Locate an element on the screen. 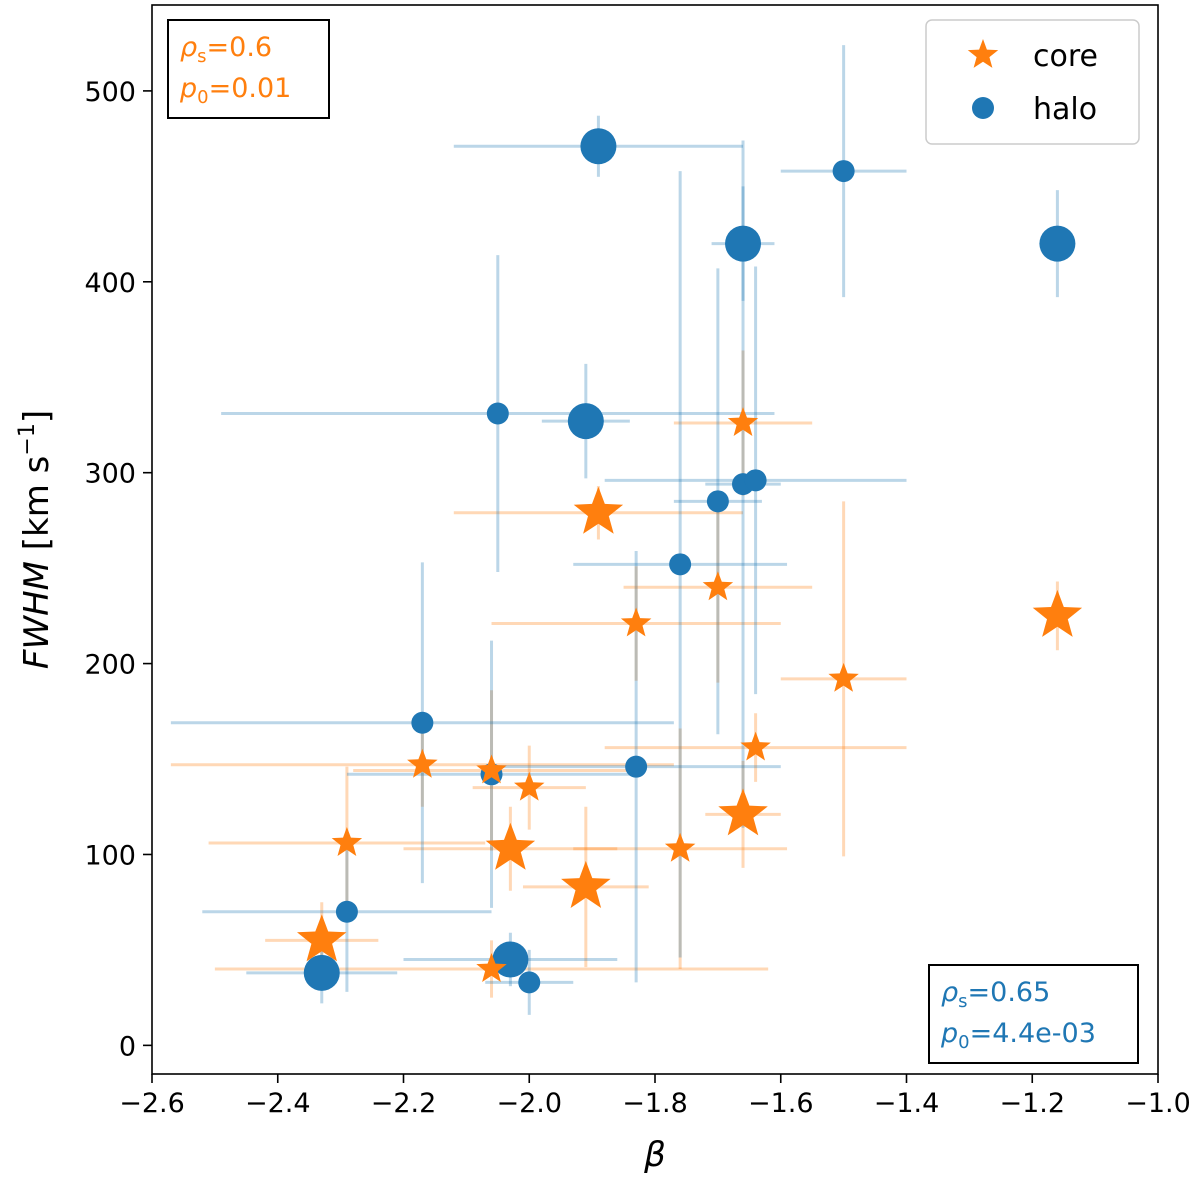 The width and height of the screenshot is (1200, 1184). legend-core-label: core is located at coordinates (1065, 56).